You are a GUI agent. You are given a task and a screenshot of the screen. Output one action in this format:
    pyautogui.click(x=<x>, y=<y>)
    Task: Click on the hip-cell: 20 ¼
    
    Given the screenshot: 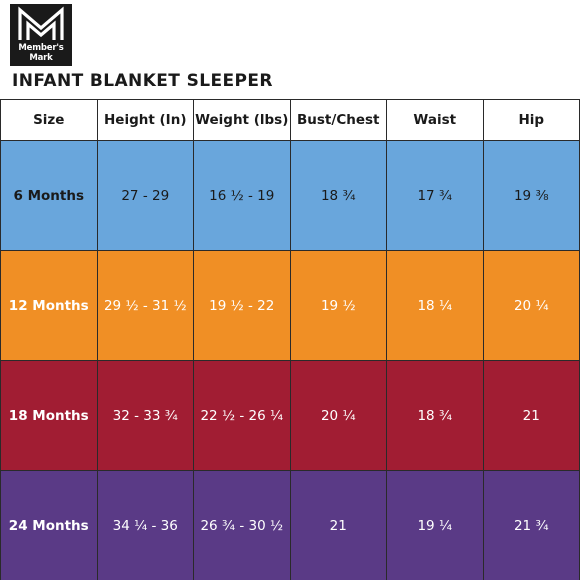 What is the action you would take?
    pyautogui.click(x=531, y=305)
    